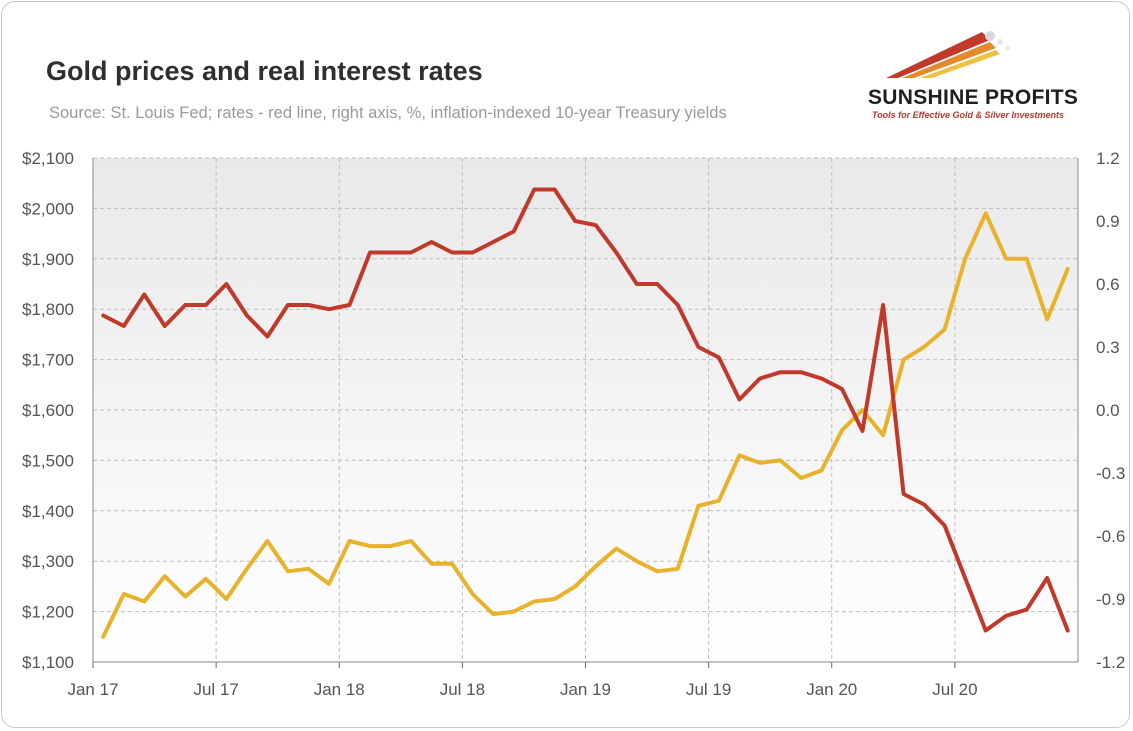 Image resolution: width=1133 pixels, height=731 pixels. What do you see at coordinates (1108, 284) in the screenshot?
I see `y-right-tick-label: 0.6` at bounding box center [1108, 284].